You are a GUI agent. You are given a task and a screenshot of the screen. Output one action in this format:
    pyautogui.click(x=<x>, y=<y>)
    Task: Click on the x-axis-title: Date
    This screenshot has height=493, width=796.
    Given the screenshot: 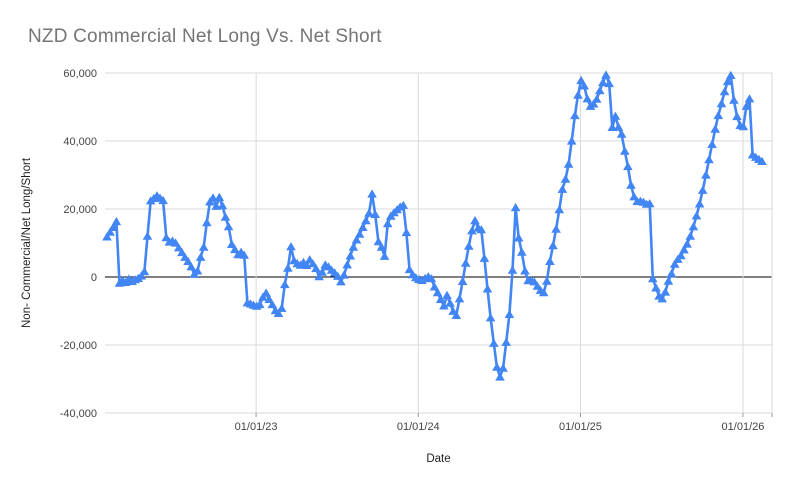 What is the action you would take?
    pyautogui.click(x=438, y=459)
    